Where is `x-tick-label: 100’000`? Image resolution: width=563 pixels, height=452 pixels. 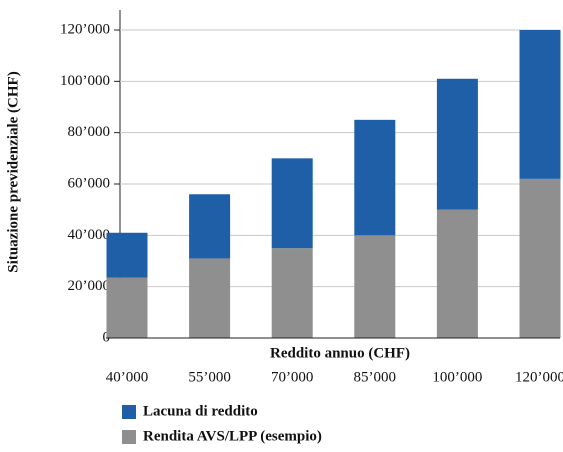 x-tick-label: 100’000 is located at coordinates (457, 377).